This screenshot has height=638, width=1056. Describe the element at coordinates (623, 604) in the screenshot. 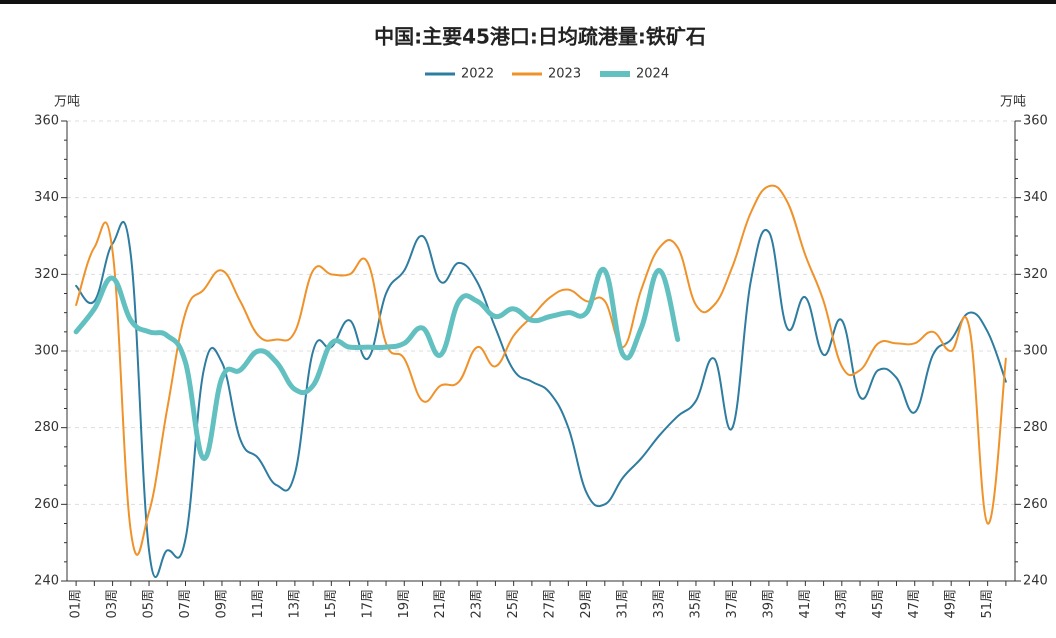

I see `x-tick-label: 31周` at that location.